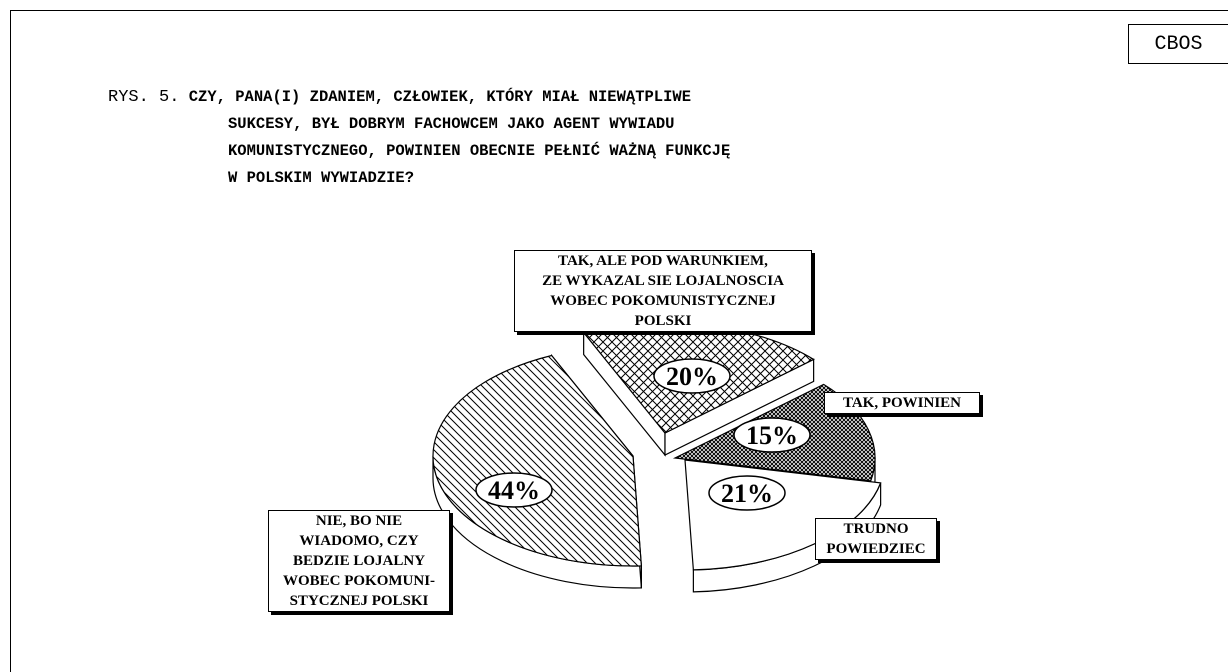  What do you see at coordinates (359, 581) in the screenshot?
I see `pie-category-label-line: WOBEC POKOMUNI-` at bounding box center [359, 581].